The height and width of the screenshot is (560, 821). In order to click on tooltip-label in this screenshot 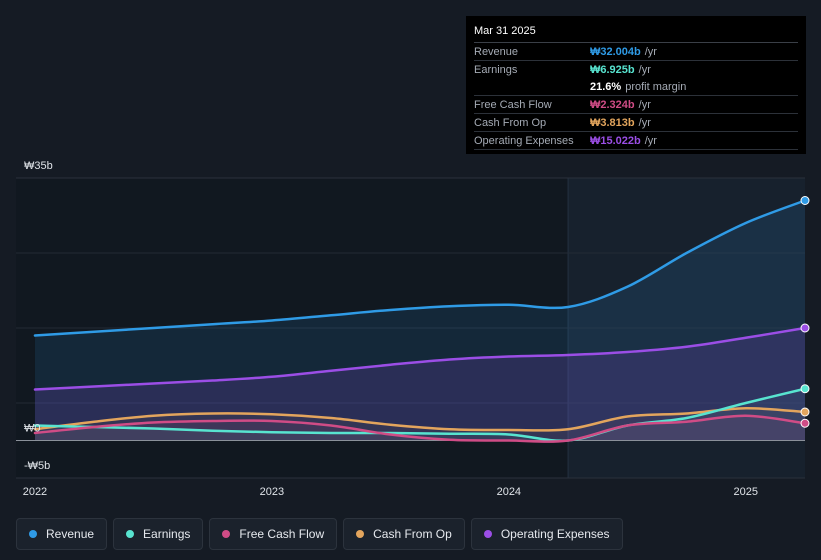, I will do `click(532, 87)`.